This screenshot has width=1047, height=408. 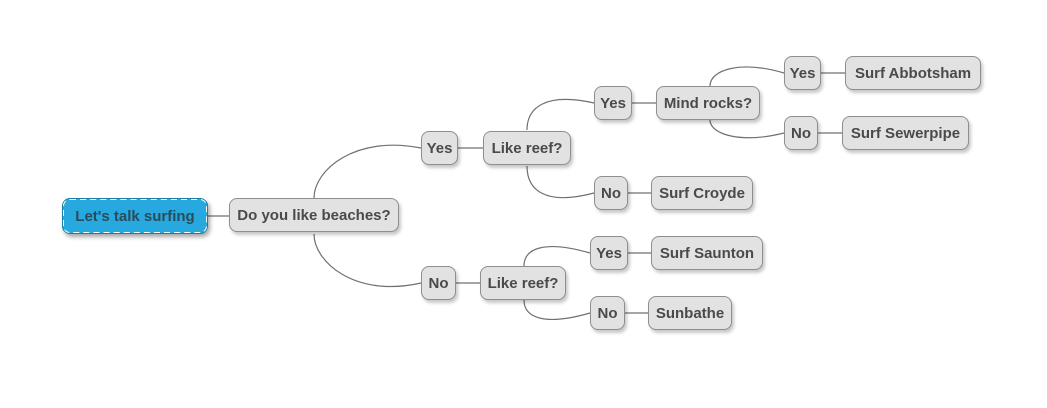 What do you see at coordinates (747, 76) in the screenshot?
I see `connector-mindrocks-yes` at bounding box center [747, 76].